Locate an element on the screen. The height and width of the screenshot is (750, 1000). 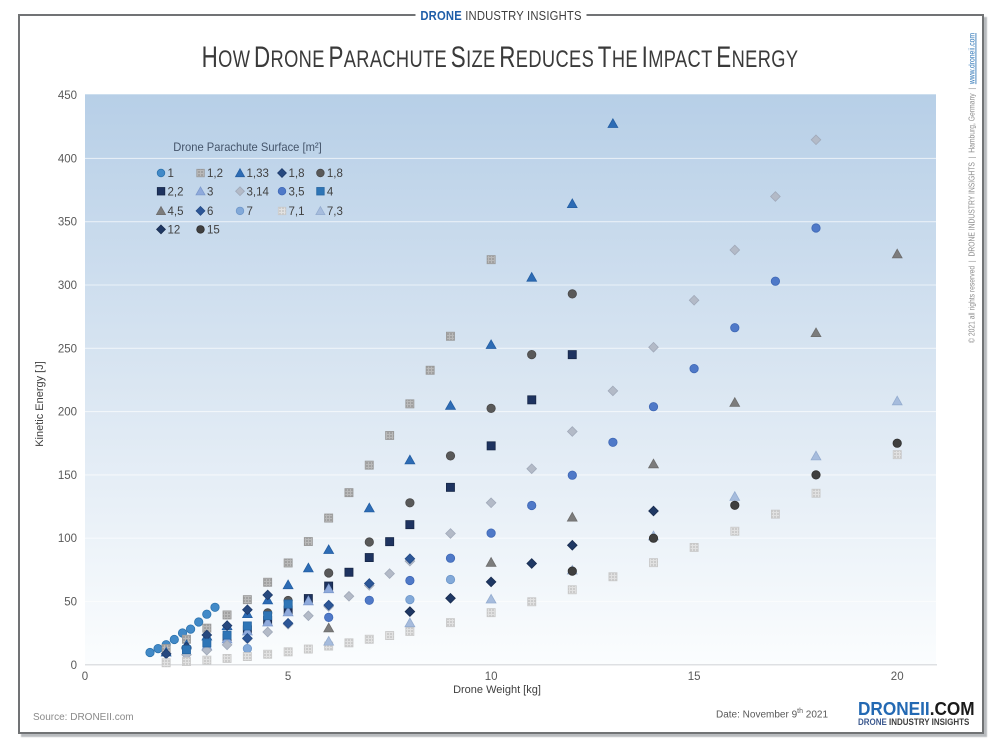
svg-text: 5 is located at coordinates (288, 677).